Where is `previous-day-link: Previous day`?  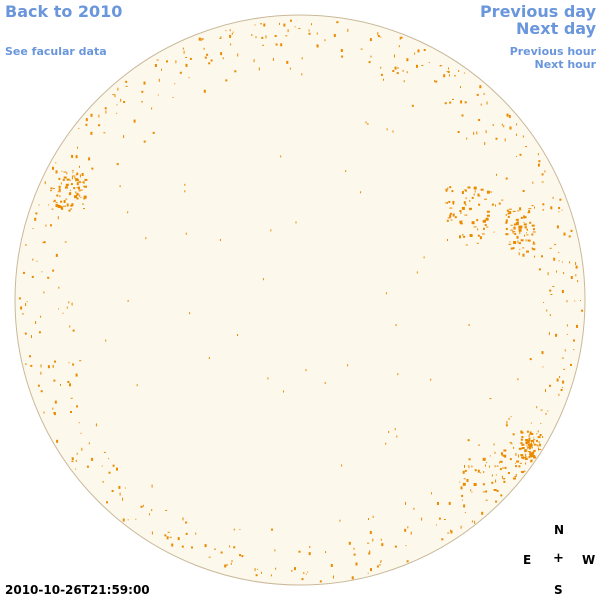 previous-day-link: Previous day is located at coordinates (537, 11).